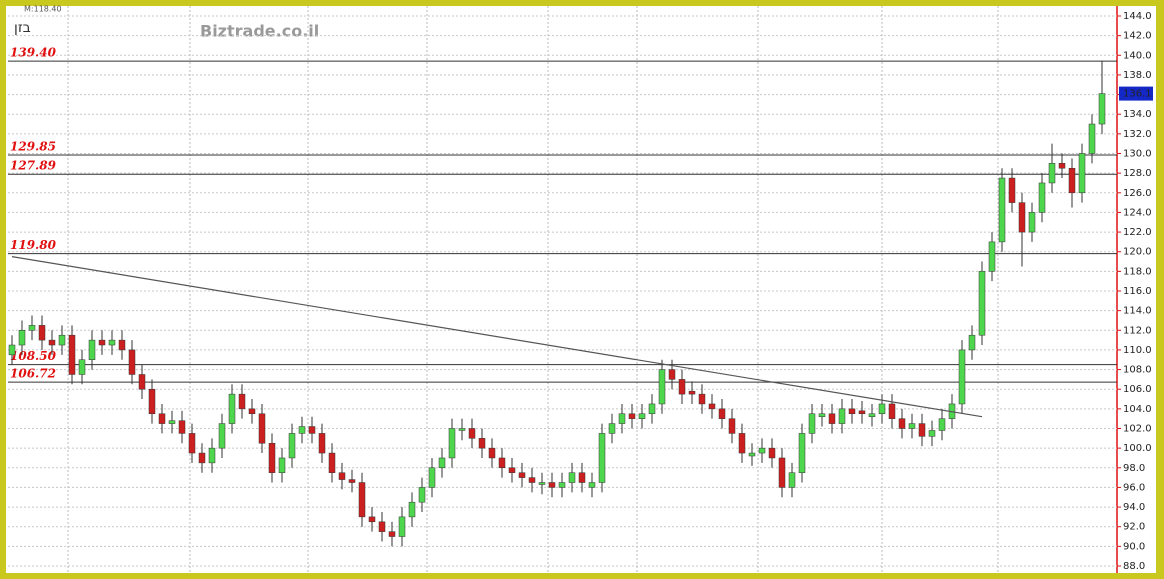 The width and height of the screenshot is (1164, 579). What do you see at coordinates (33, 374) in the screenshot?
I see `level-label: 106.72` at bounding box center [33, 374].